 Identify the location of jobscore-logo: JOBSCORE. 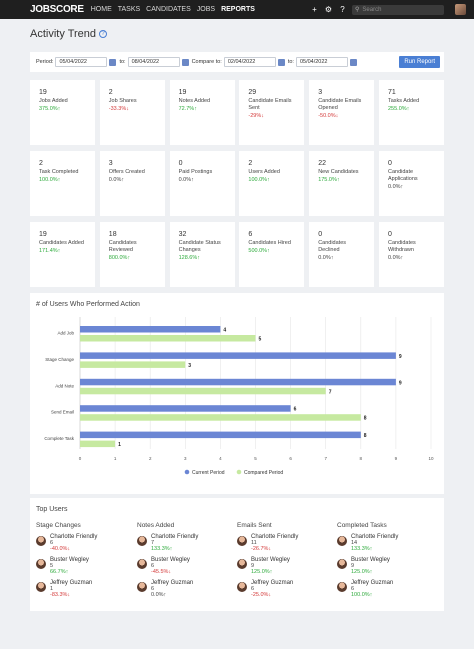
(57, 9).